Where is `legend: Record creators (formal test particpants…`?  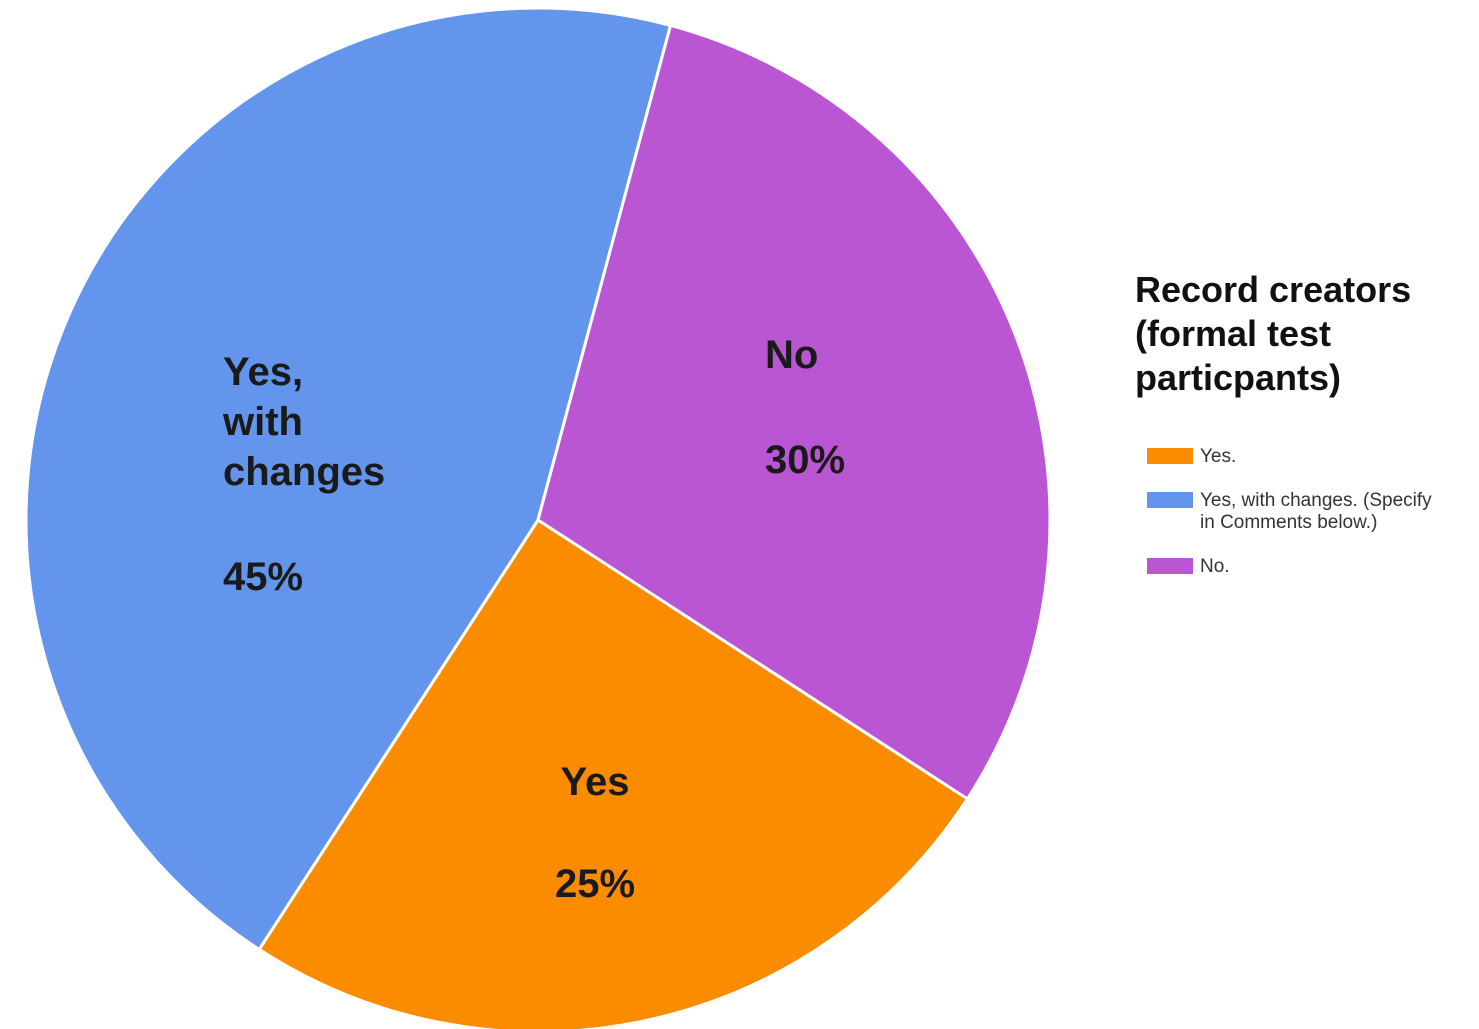
legend: Record creators (formal test particpants… is located at coordinates (1283, 423).